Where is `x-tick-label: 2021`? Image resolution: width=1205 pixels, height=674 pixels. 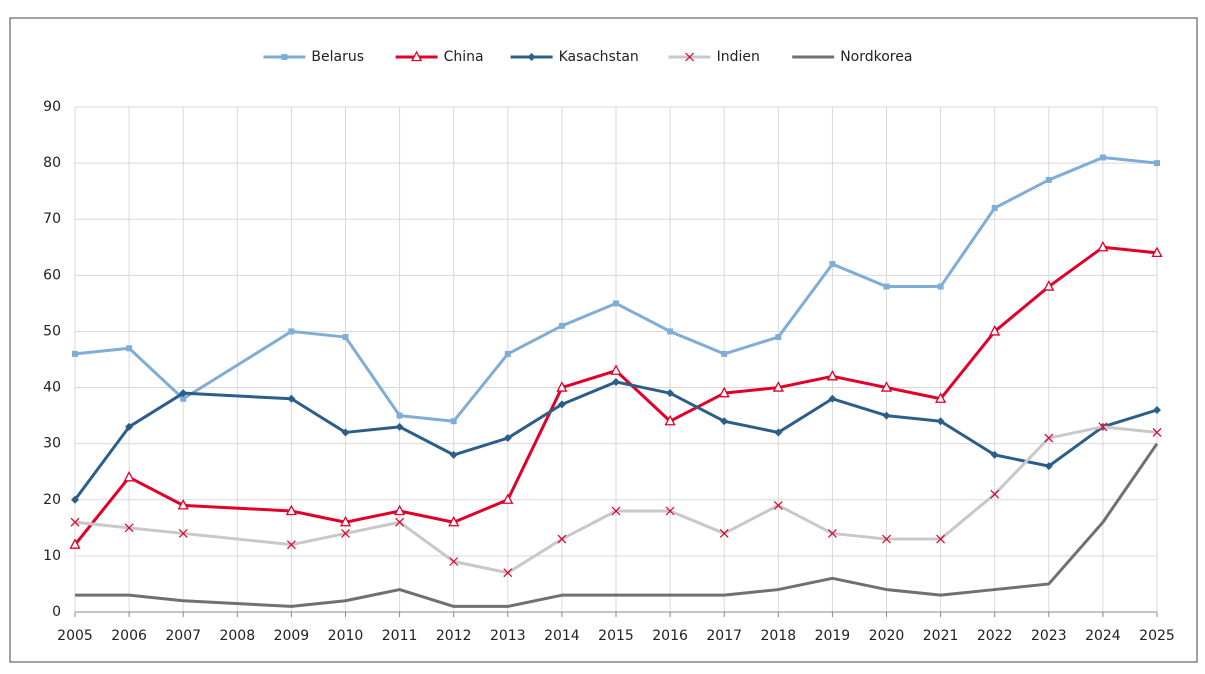
x-tick-label: 2021 is located at coordinates (941, 636).